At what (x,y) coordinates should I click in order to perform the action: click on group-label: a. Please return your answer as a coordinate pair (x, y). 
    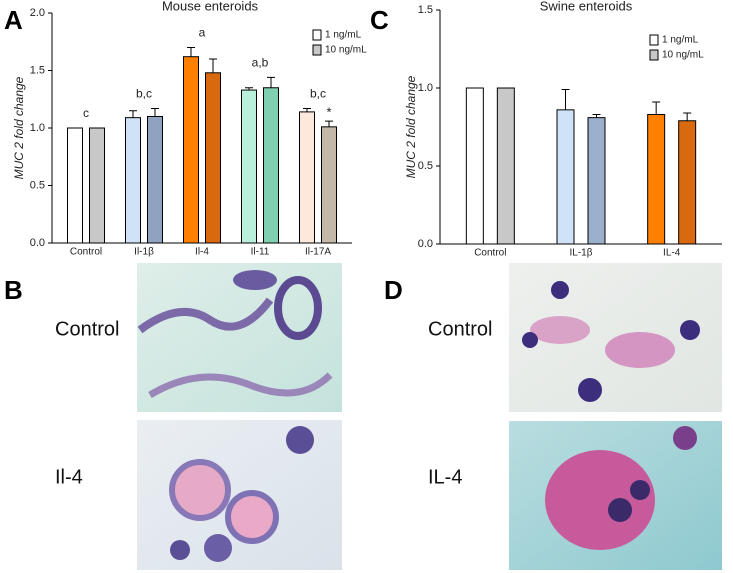
    Looking at the image, I should click on (202, 33).